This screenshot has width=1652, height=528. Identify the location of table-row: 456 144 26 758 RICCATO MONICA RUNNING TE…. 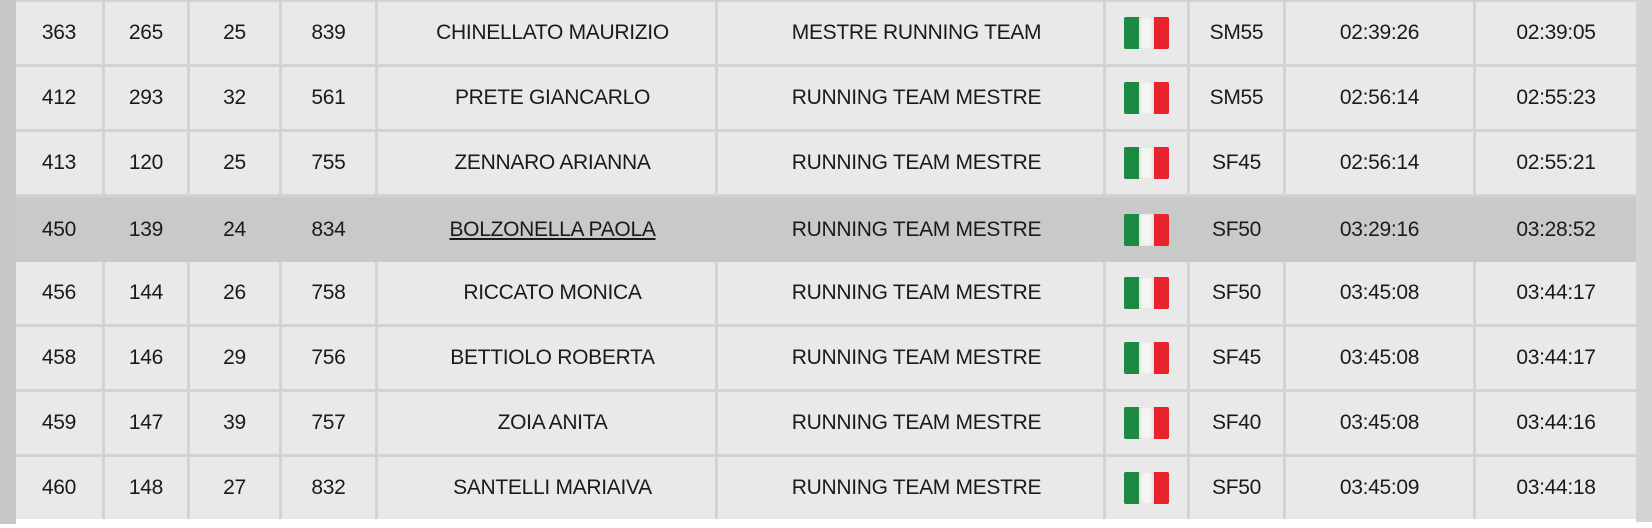
(826, 293).